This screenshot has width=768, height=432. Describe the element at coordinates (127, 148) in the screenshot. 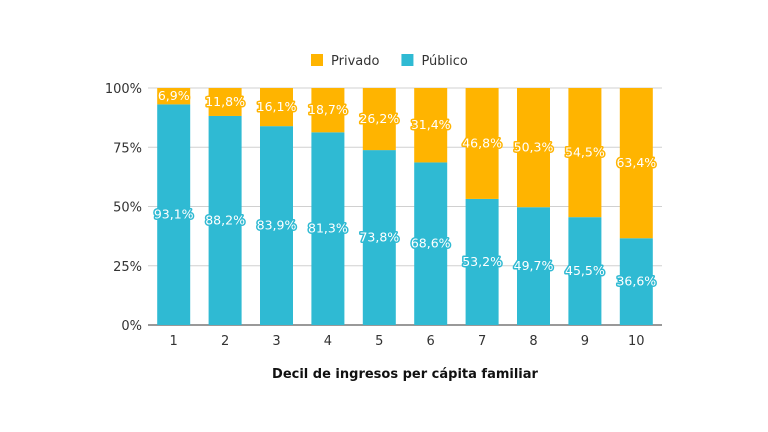

I see `y-tick-label: 75%` at that location.